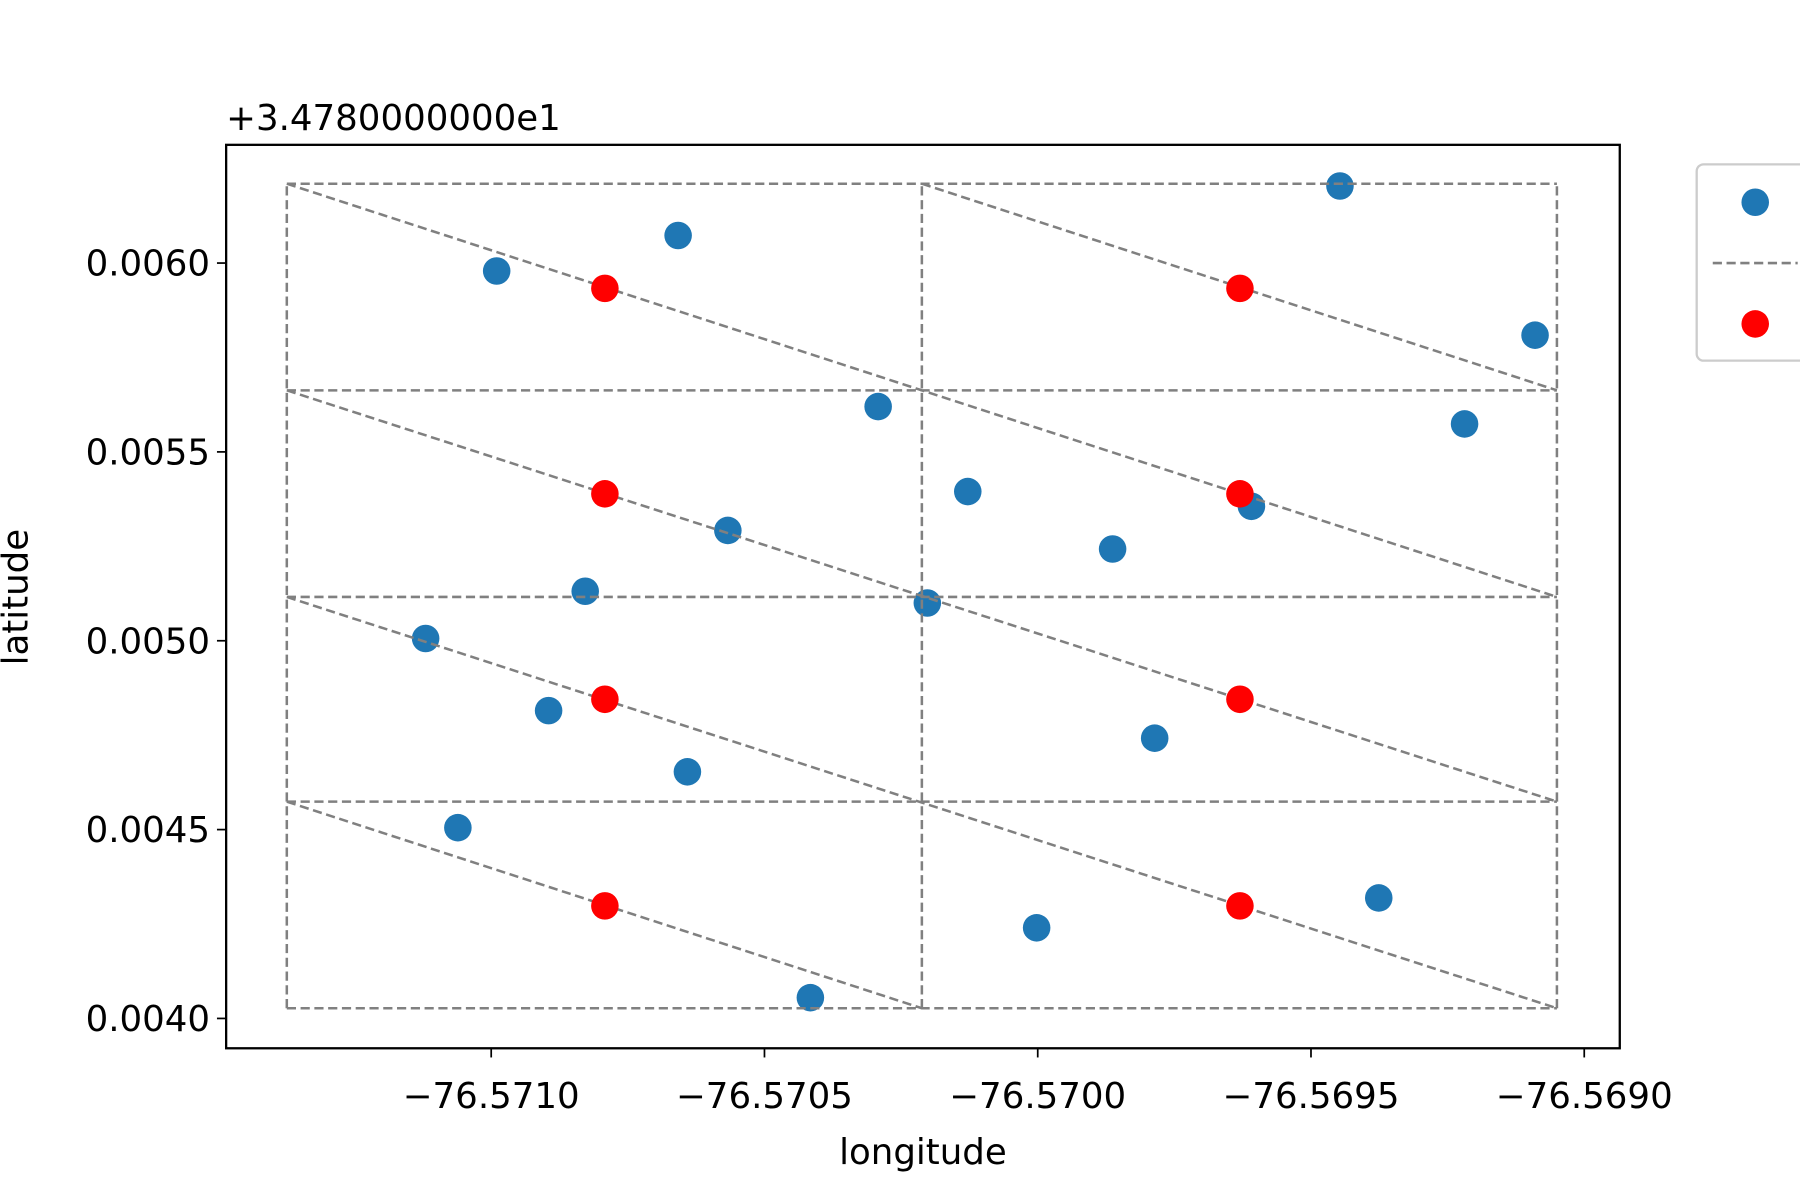  What do you see at coordinates (393, 118) in the screenshot?
I see `y-offset-text: +3.4780000000e1` at bounding box center [393, 118].